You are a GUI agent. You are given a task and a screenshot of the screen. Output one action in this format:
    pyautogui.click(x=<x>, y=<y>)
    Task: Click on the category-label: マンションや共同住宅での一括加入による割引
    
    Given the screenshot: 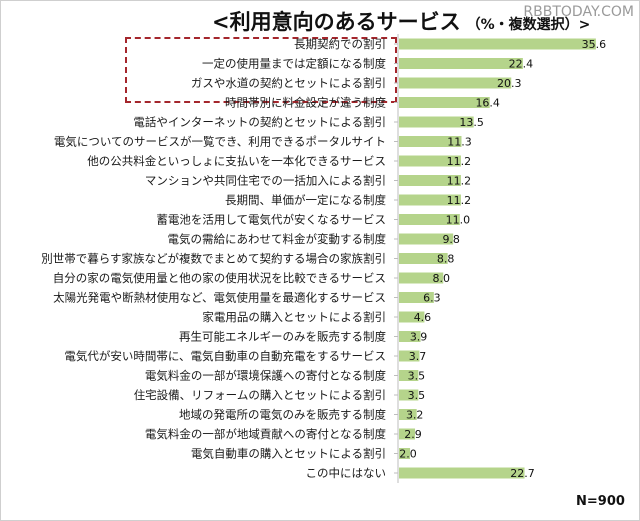 What is the action you would take?
    pyautogui.click(x=265, y=181)
    